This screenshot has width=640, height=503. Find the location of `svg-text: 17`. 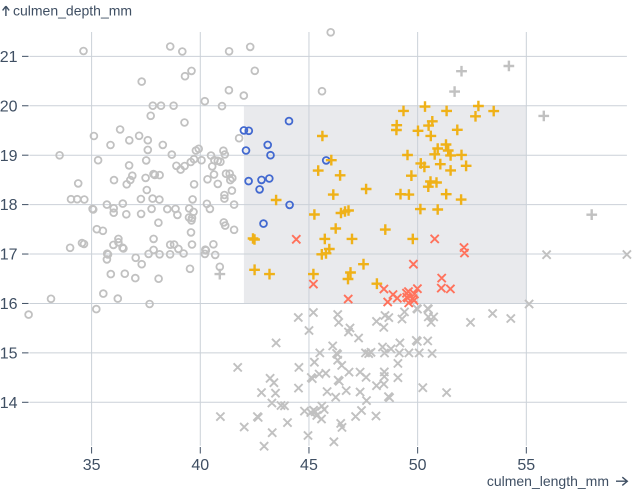

svg-text: 17 is located at coordinates (9, 255).